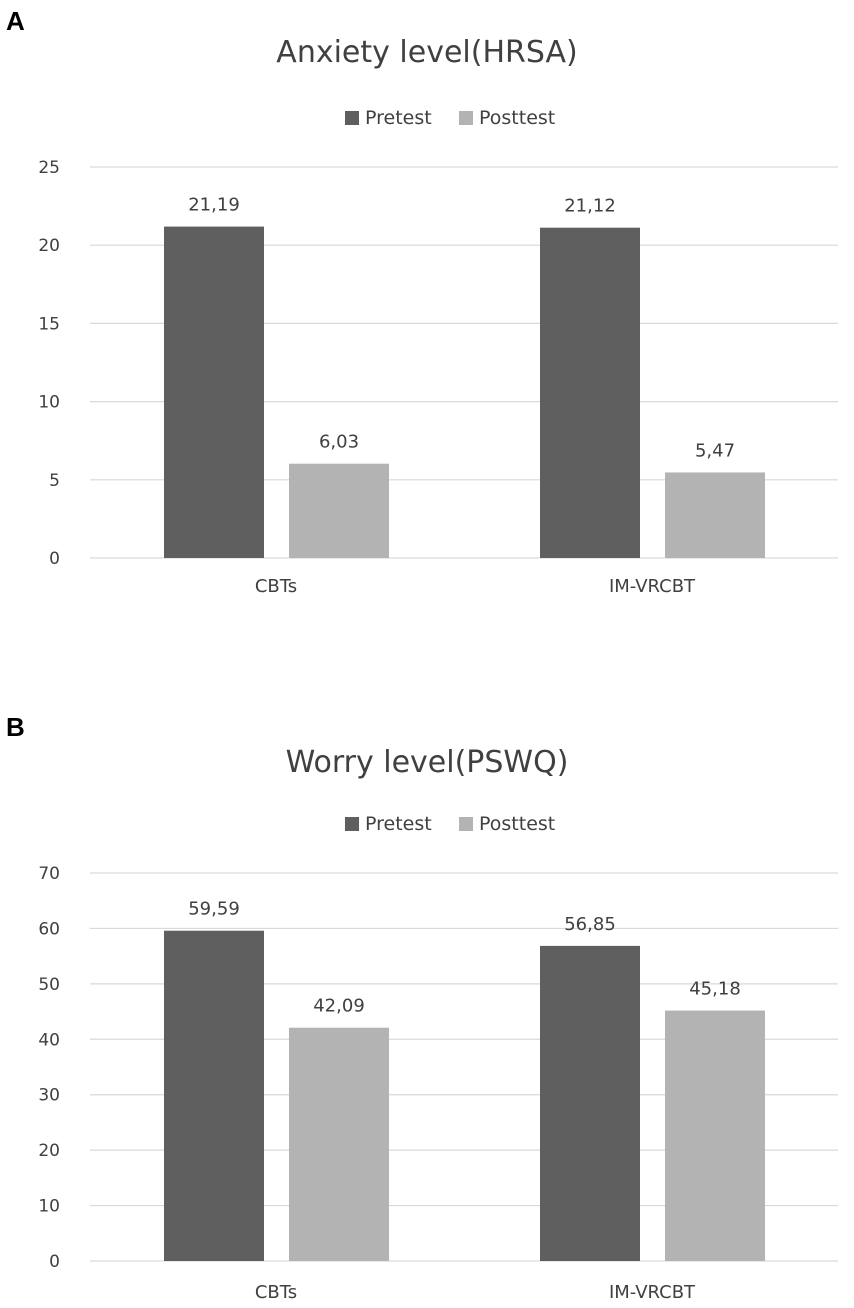 This screenshot has width=854, height=1308. Describe the element at coordinates (49, 1096) in the screenshot. I see `y-tick-label: 30` at that location.